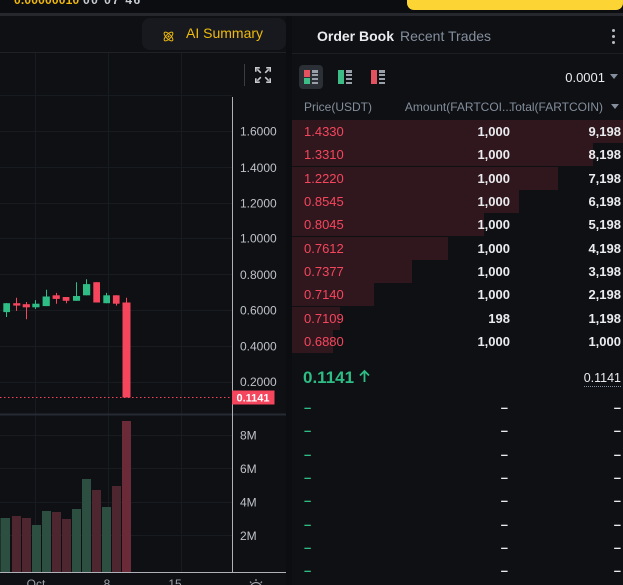 The height and width of the screenshot is (585, 623). Describe the element at coordinates (258, 275) in the screenshot. I see `svg-text: 0.8000` at that location.